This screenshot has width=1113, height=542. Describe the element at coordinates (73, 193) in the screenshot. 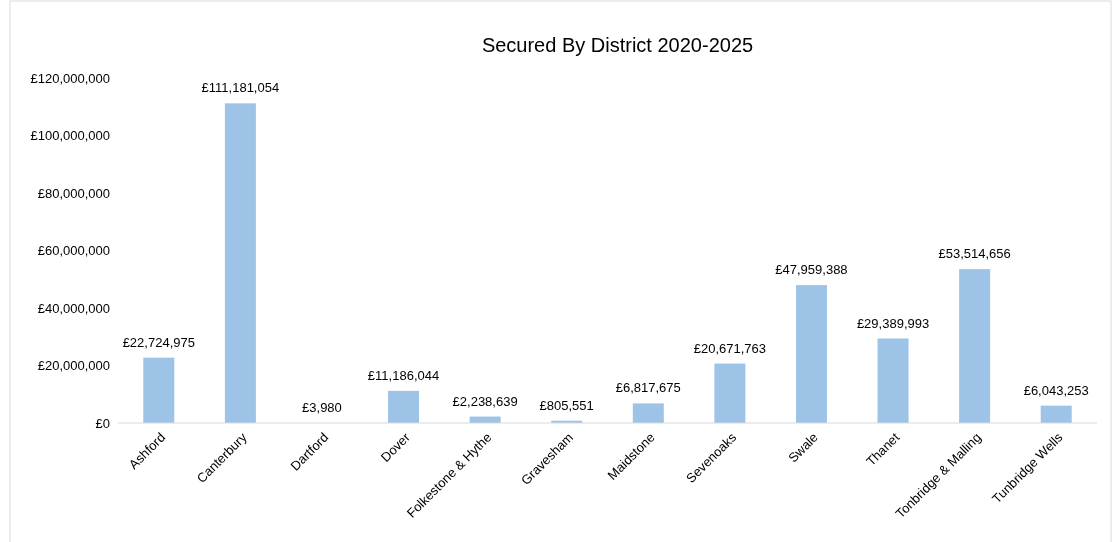

I see `y-tick-label: £80,000,000` at that location.